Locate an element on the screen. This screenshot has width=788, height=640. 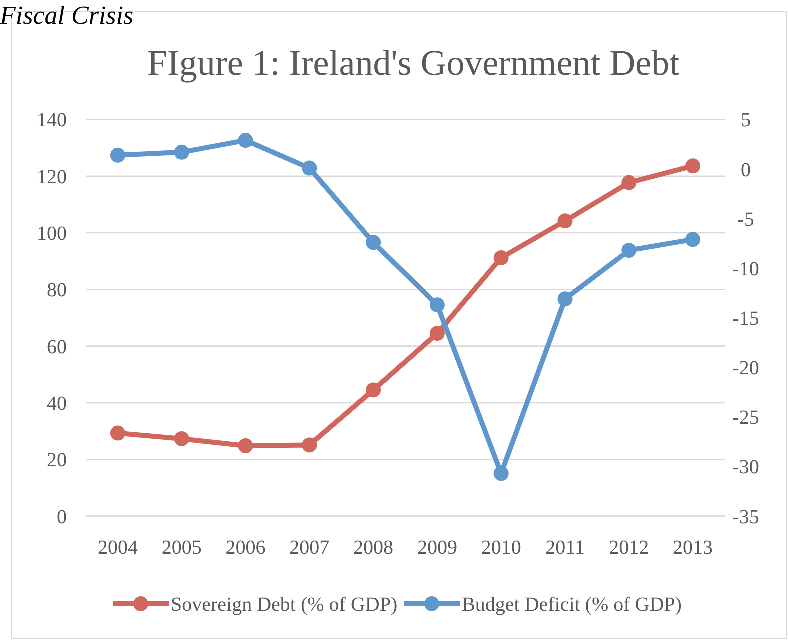
y2-tick-label: -10 is located at coordinates (746, 269).